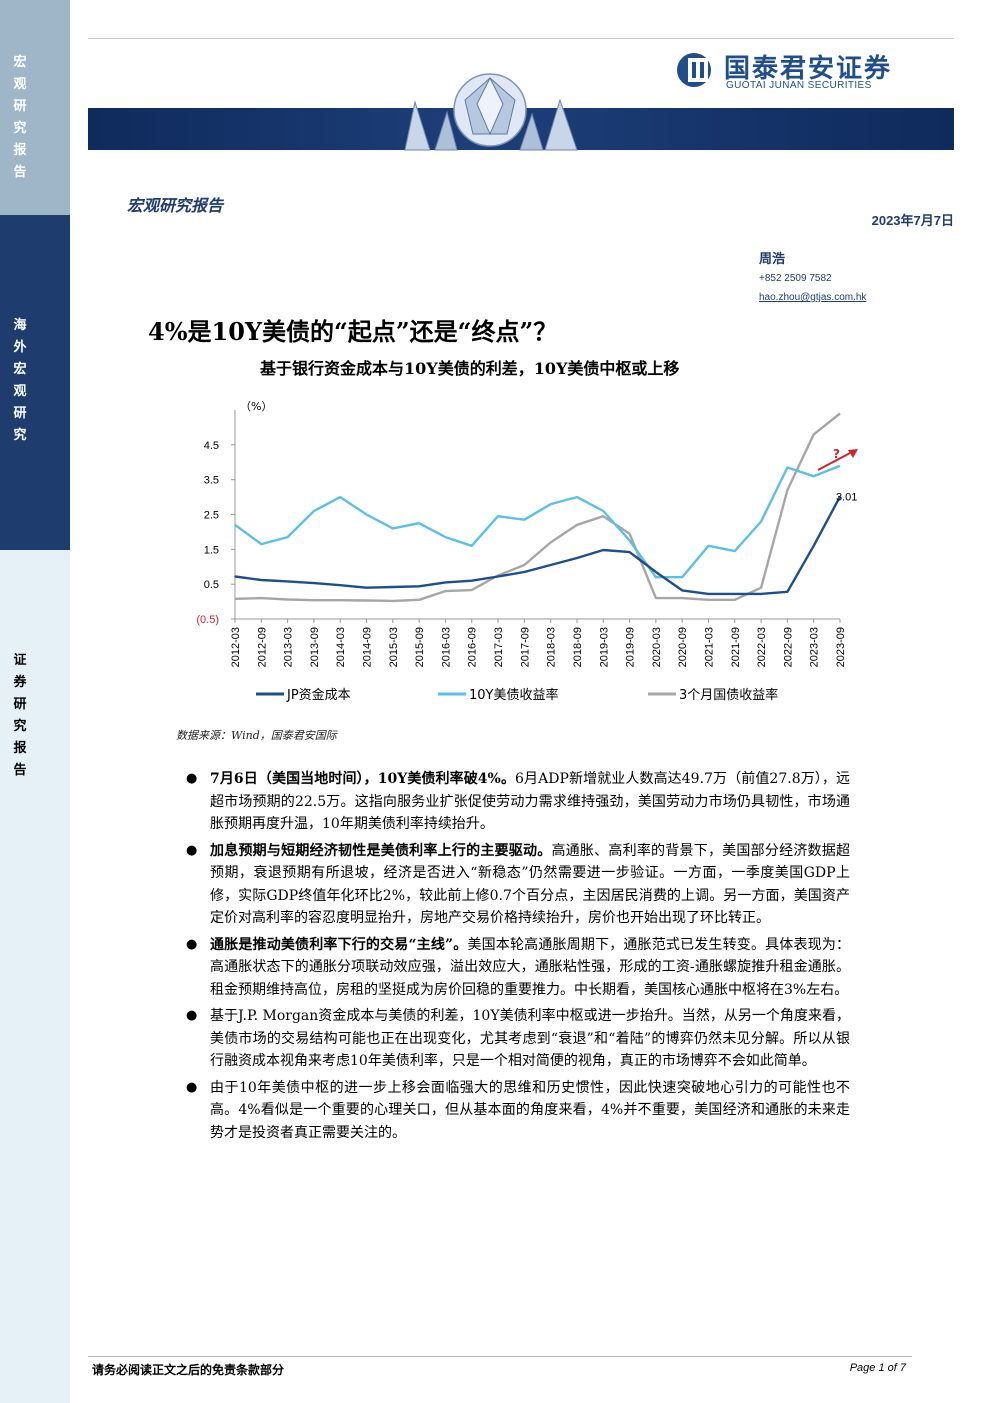 The height and width of the screenshot is (1403, 992). Describe the element at coordinates (521, 38) in the screenshot. I see `header-rule` at that location.